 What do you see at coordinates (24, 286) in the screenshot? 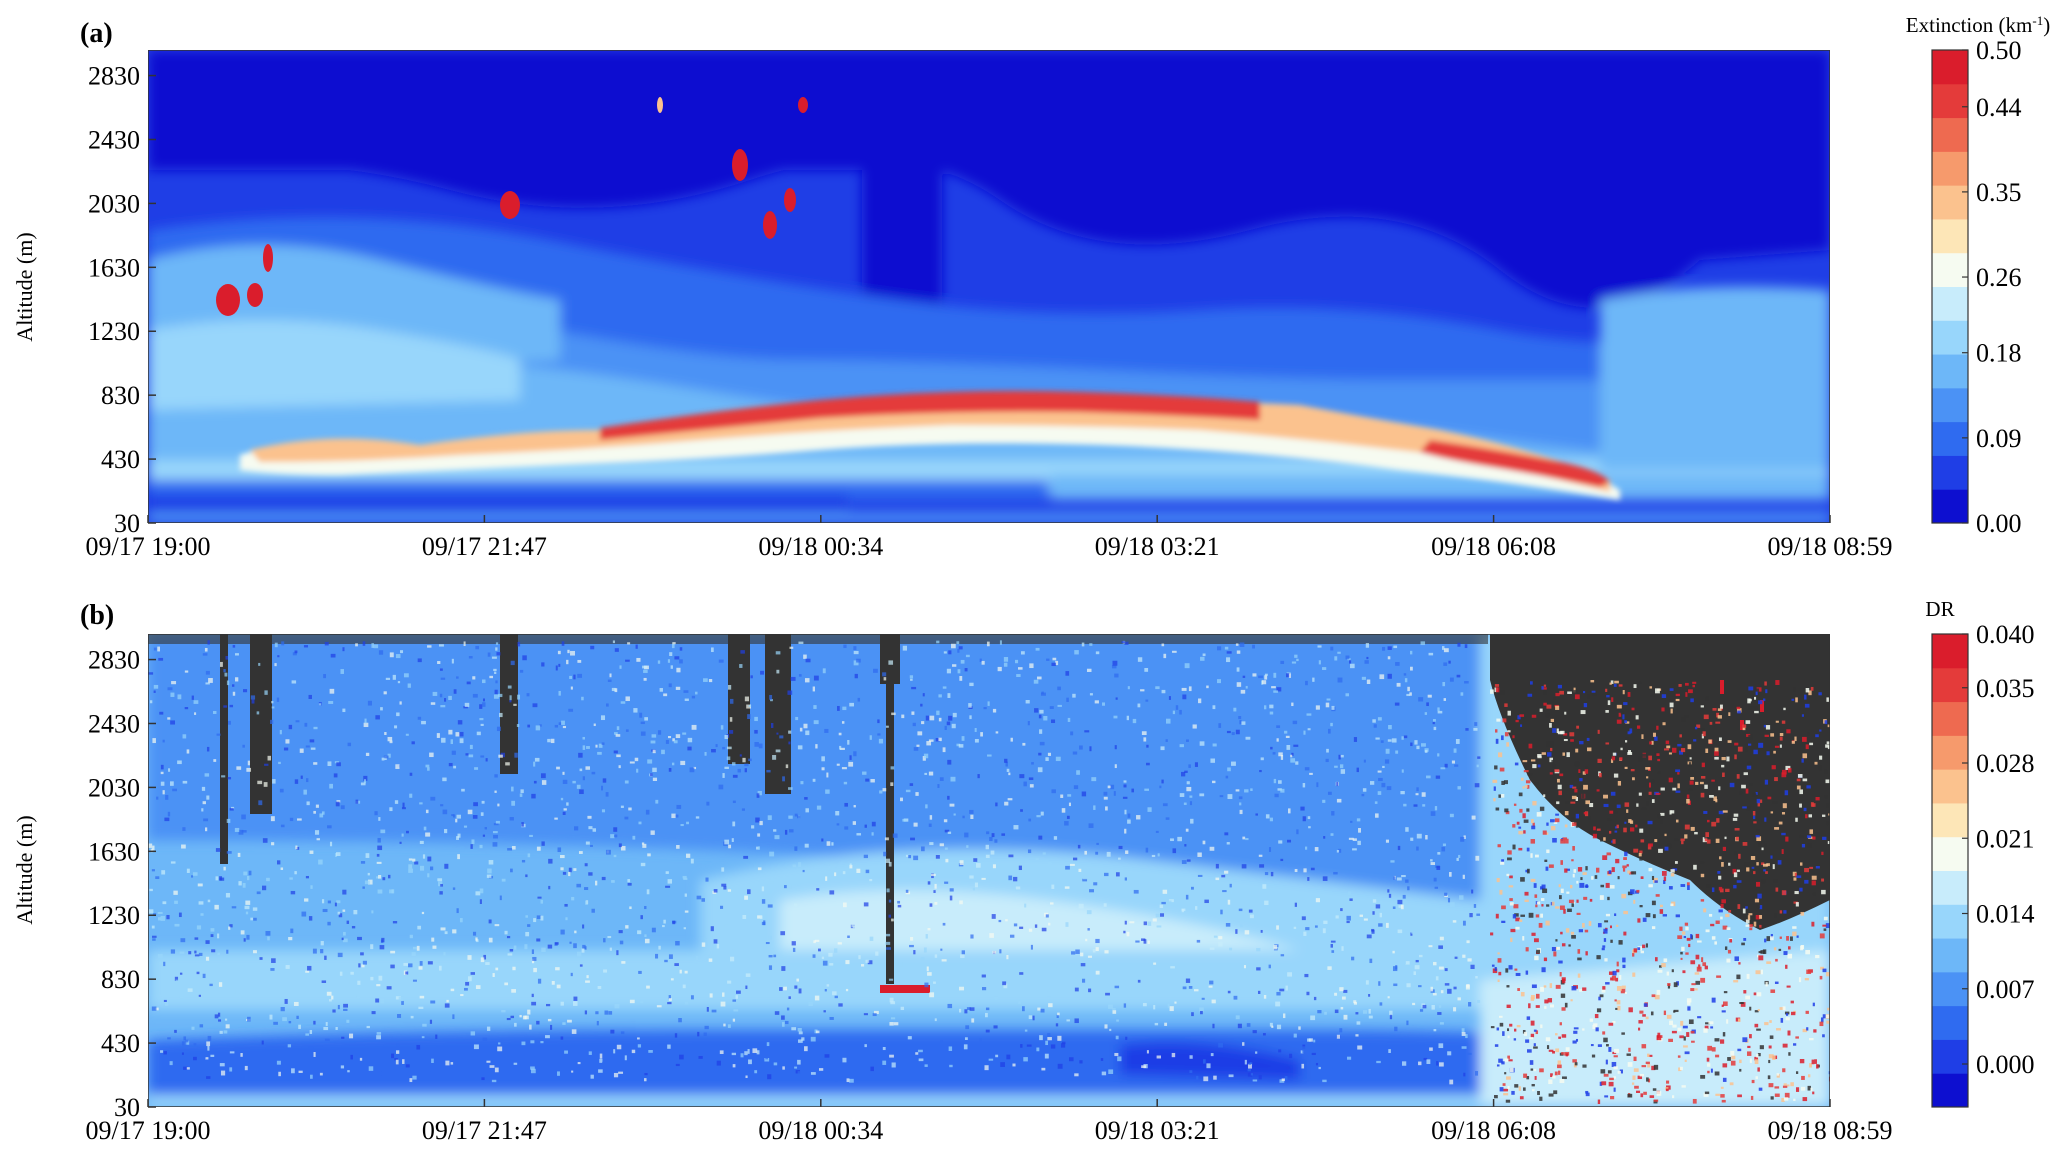
I see `y-axis-title-a: Altitude (m)` at bounding box center [24, 286].